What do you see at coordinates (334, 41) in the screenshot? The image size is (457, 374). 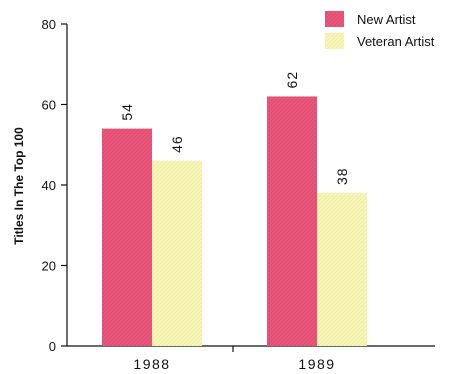 I see `legend-swatch-veteran-artist` at bounding box center [334, 41].